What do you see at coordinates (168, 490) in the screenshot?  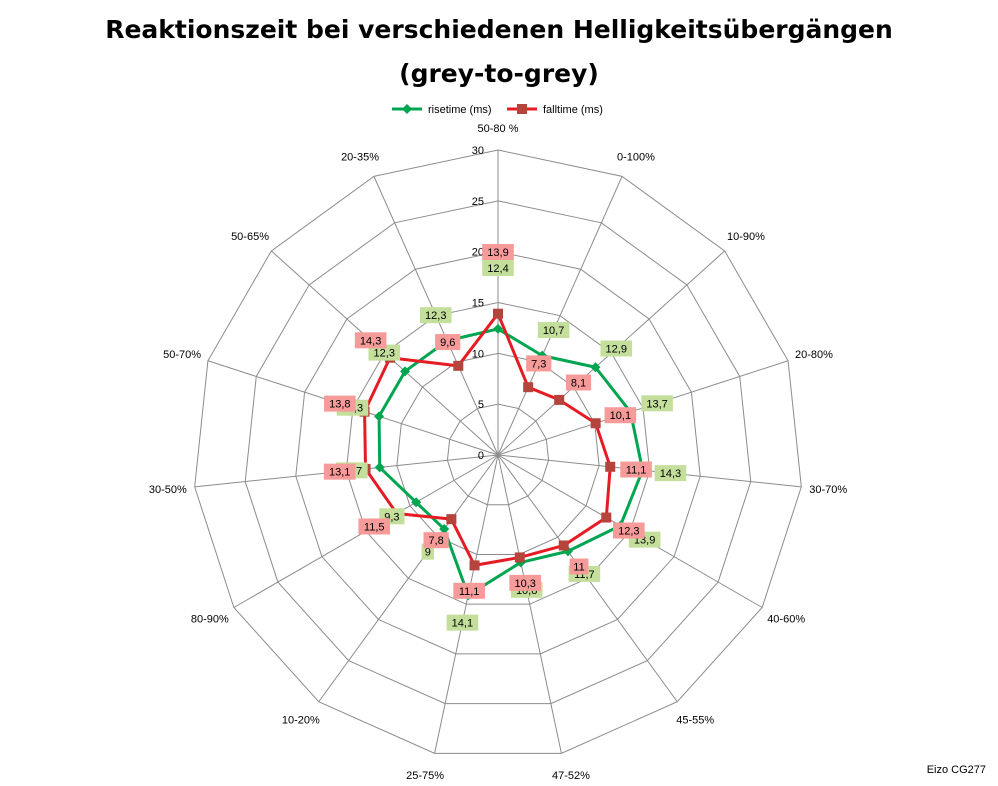 I see `category-label: 30-50%` at bounding box center [168, 490].